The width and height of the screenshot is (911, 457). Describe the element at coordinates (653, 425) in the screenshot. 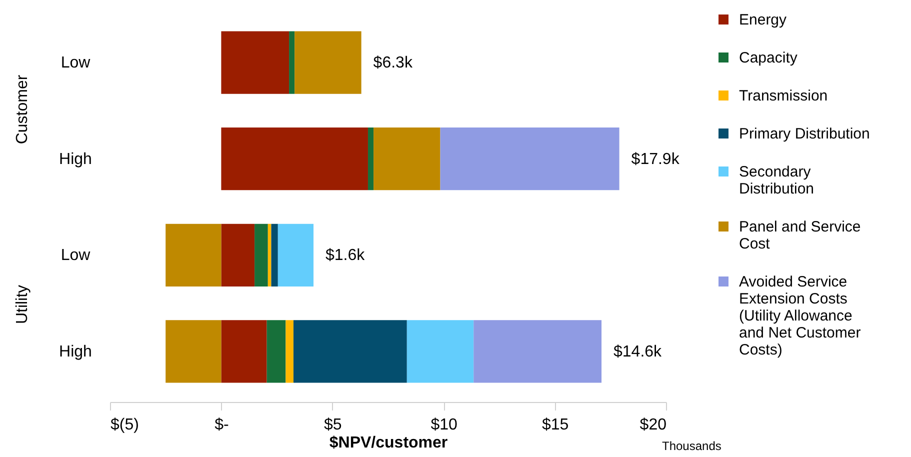

I see `x-tick-label: $20` at that location.